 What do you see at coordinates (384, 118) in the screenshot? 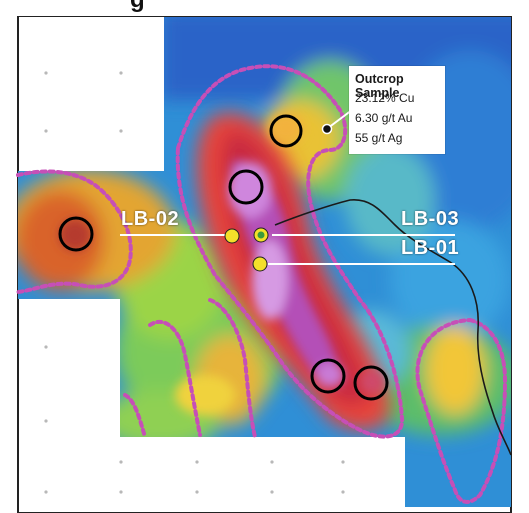
I see `callout-au: 6.30 g/t Au` at bounding box center [384, 118].